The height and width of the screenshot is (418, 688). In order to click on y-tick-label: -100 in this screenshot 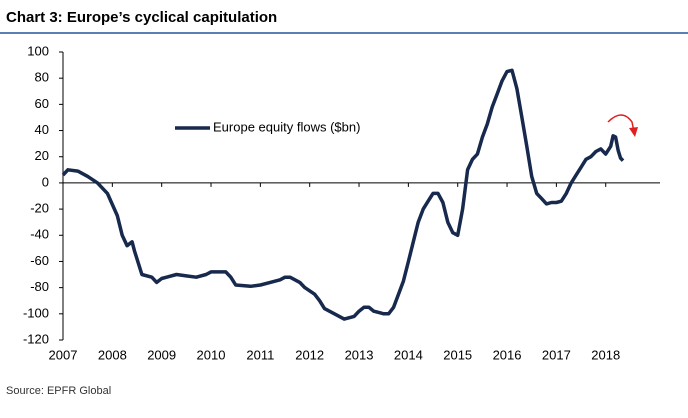, I will do `click(36, 312)`.